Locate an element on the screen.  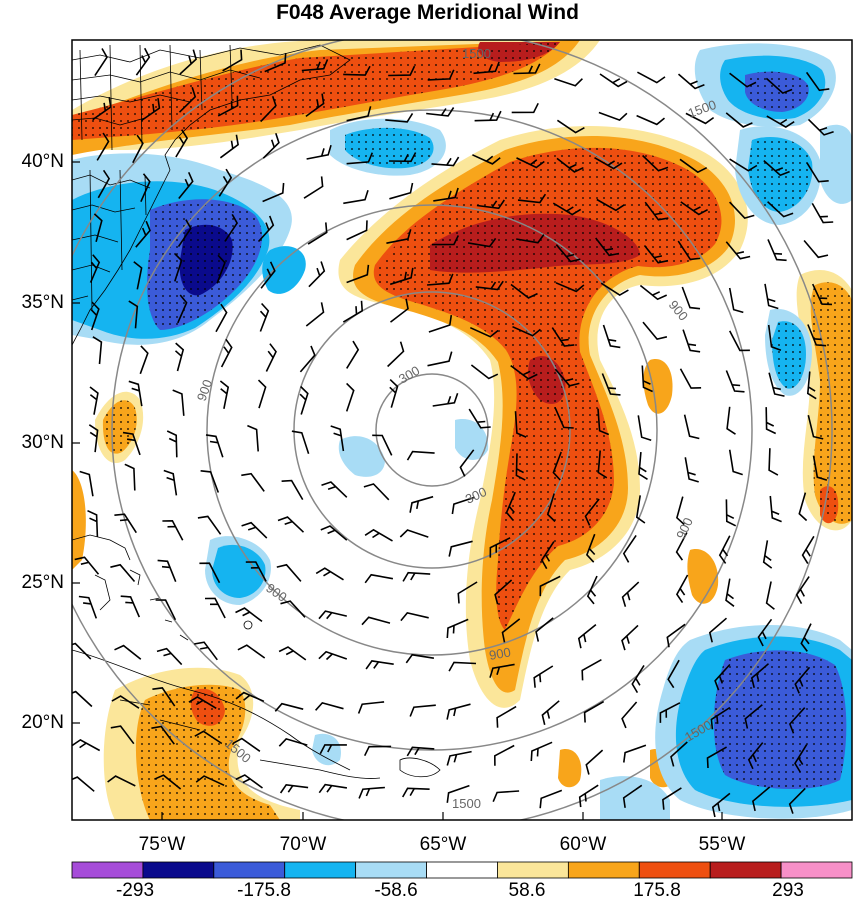
colorbar-swatch is located at coordinates (320, 870).